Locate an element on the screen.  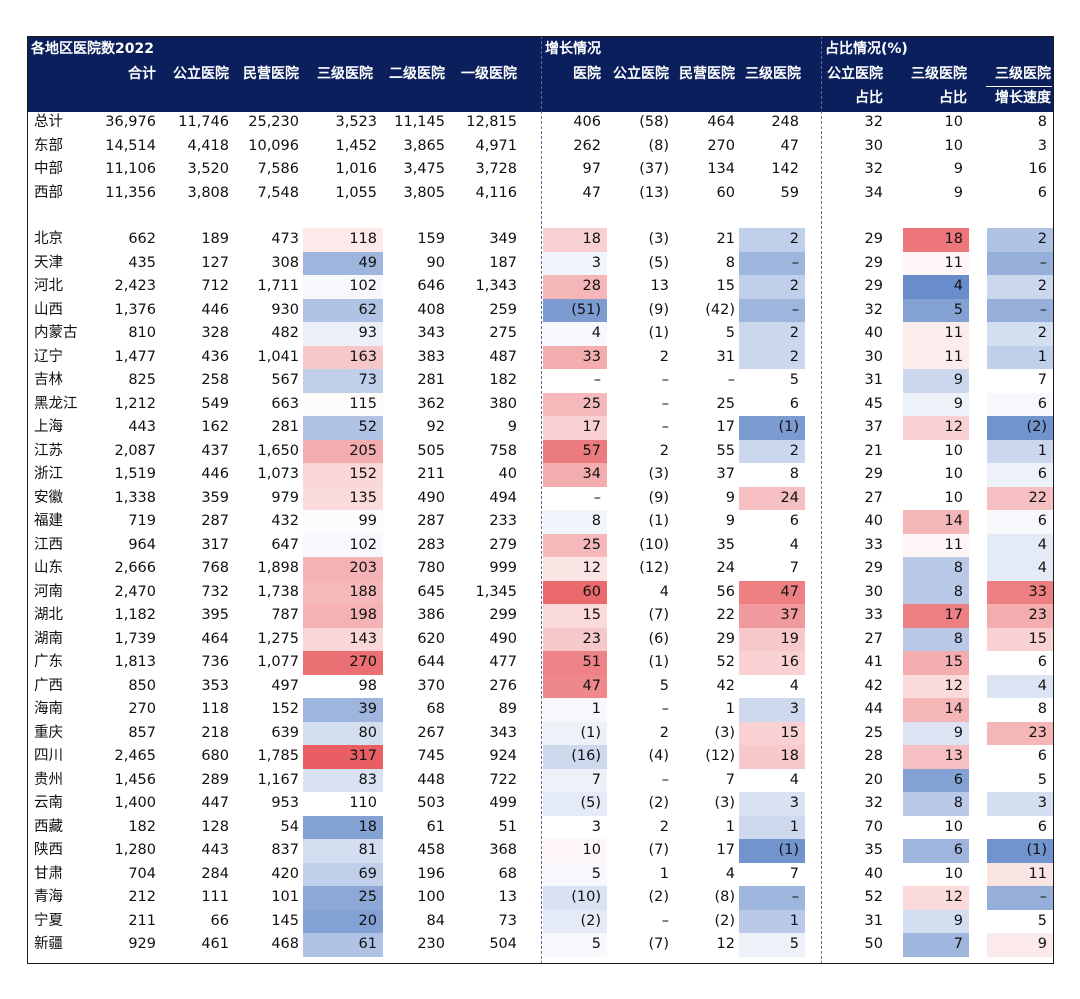
cell-total: 810 is located at coordinates (142, 333).